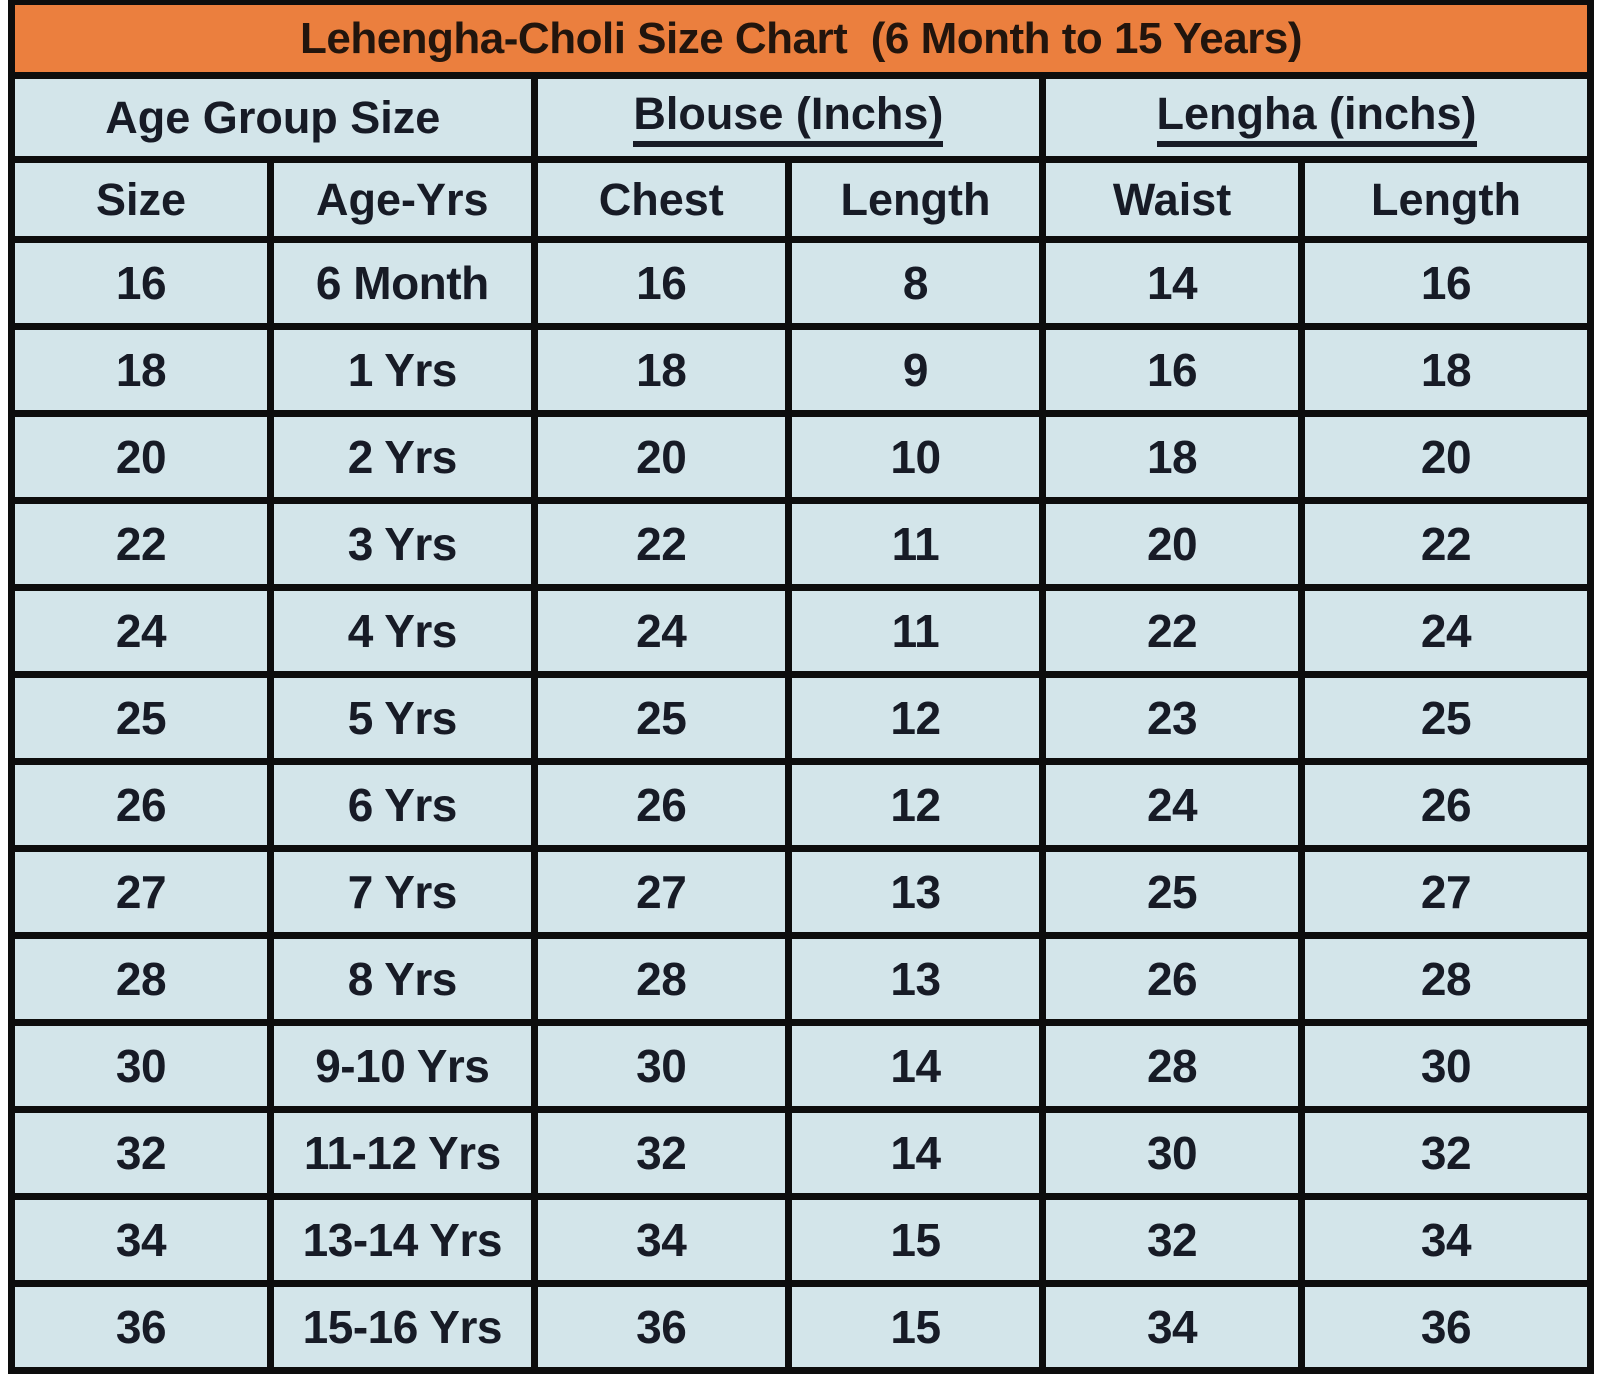 The image size is (1600, 1387). What do you see at coordinates (402, 979) in the screenshot?
I see `table-cell: 8 Yrs` at bounding box center [402, 979].